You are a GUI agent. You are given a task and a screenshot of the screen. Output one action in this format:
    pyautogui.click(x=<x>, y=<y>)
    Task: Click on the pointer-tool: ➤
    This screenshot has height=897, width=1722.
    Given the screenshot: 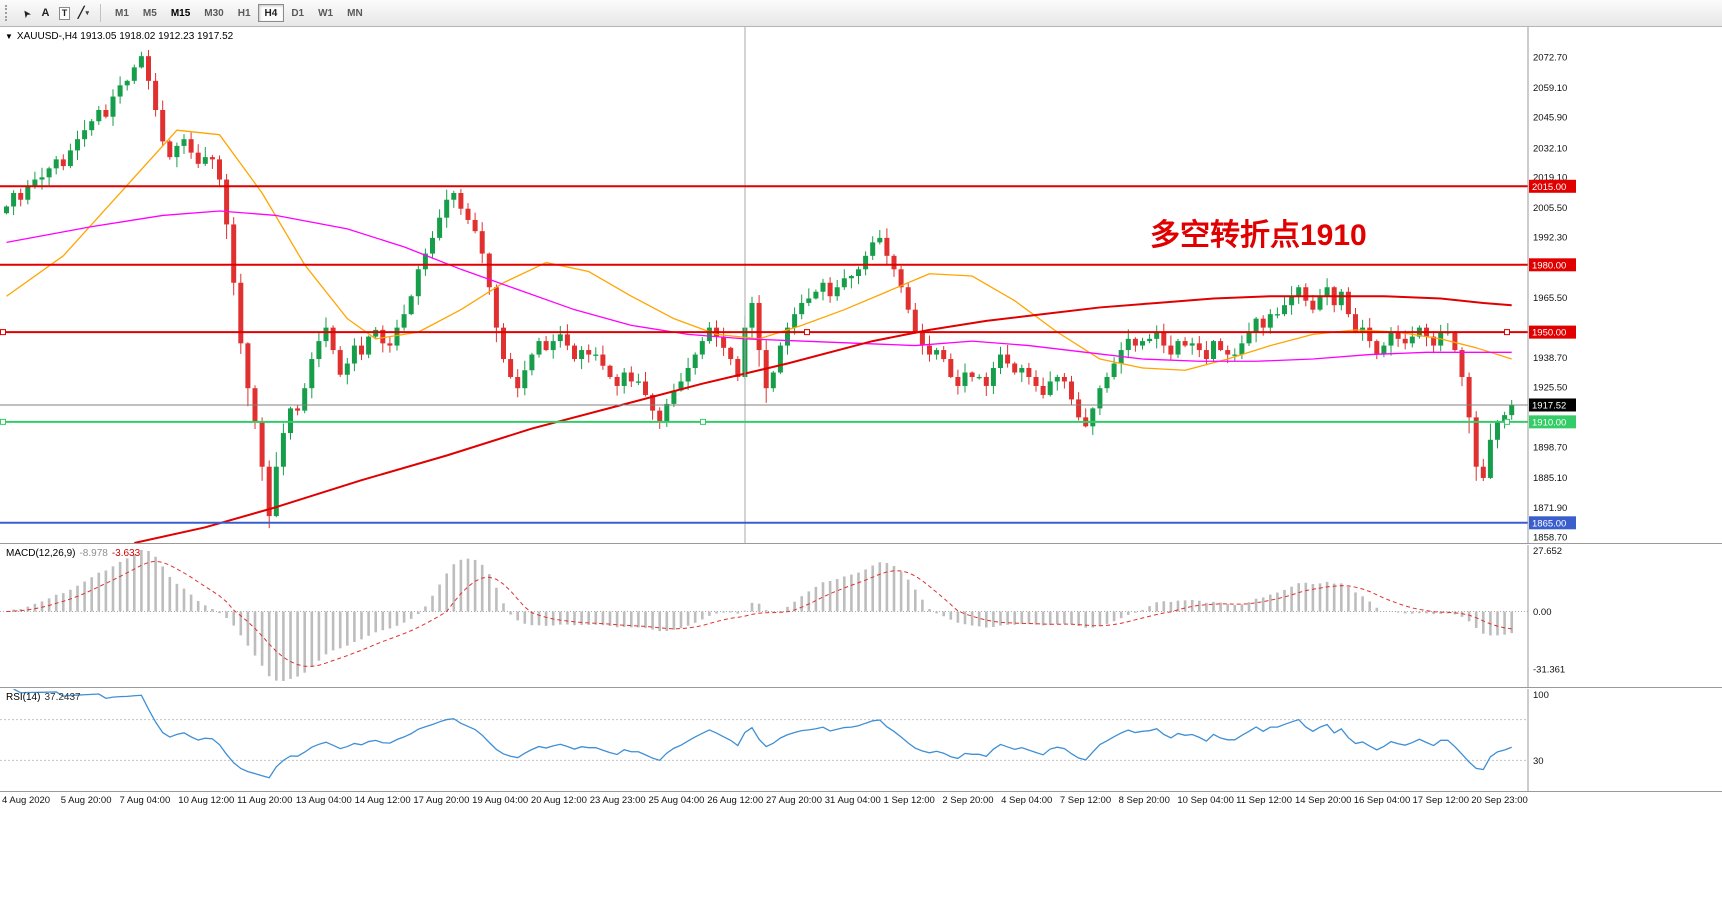 What is the action you would take?
    pyautogui.click(x=26, y=13)
    